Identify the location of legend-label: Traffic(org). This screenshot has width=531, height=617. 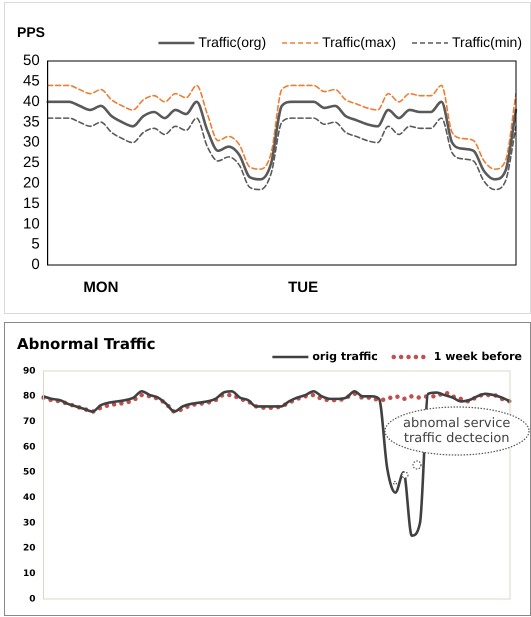
(232, 42).